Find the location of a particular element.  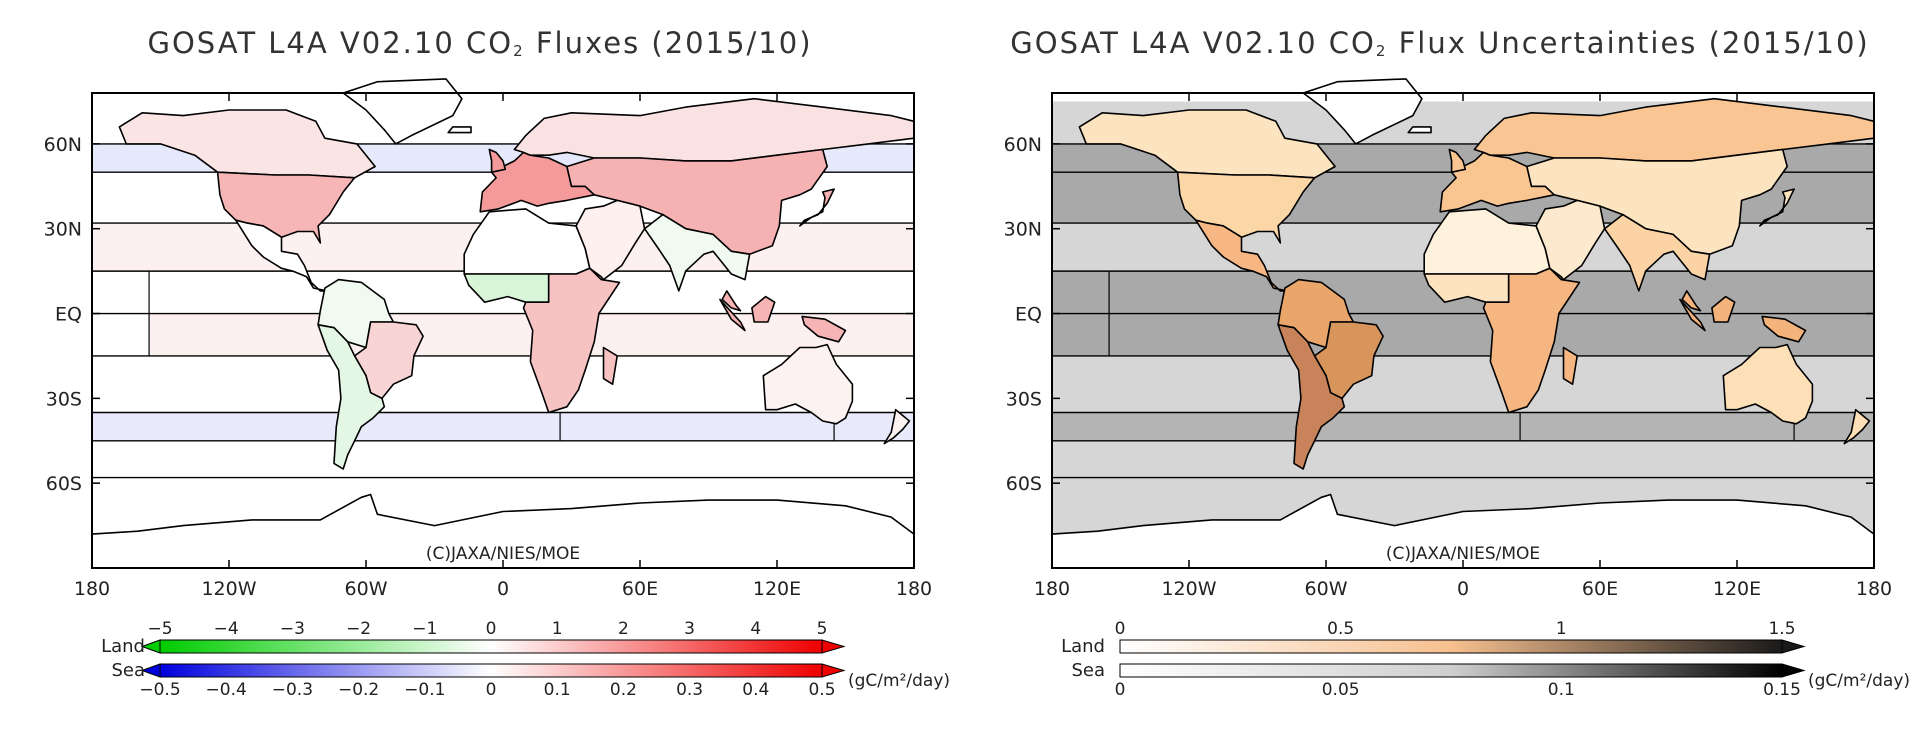

land-colorbar-tick-label: 1.5 is located at coordinates (1781, 629).